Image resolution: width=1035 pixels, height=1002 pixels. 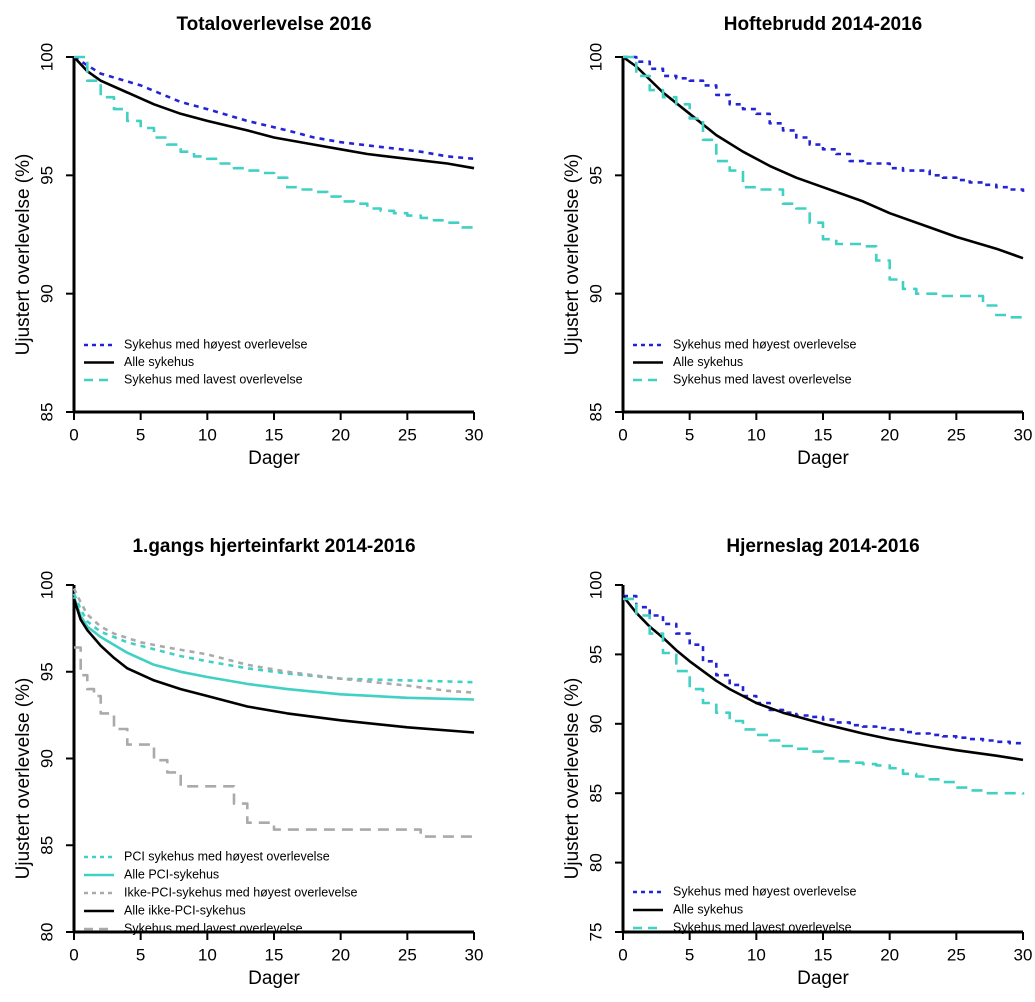 I want to click on chart-title: Totaloverlevelse 2016, so click(x=273, y=24).